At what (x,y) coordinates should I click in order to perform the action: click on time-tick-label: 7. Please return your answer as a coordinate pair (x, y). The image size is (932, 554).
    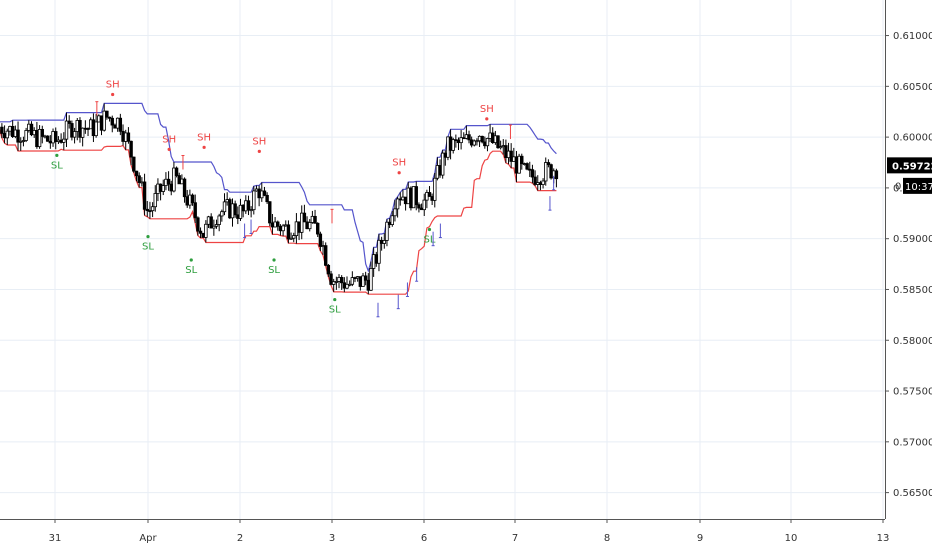
    Looking at the image, I should click on (515, 538).